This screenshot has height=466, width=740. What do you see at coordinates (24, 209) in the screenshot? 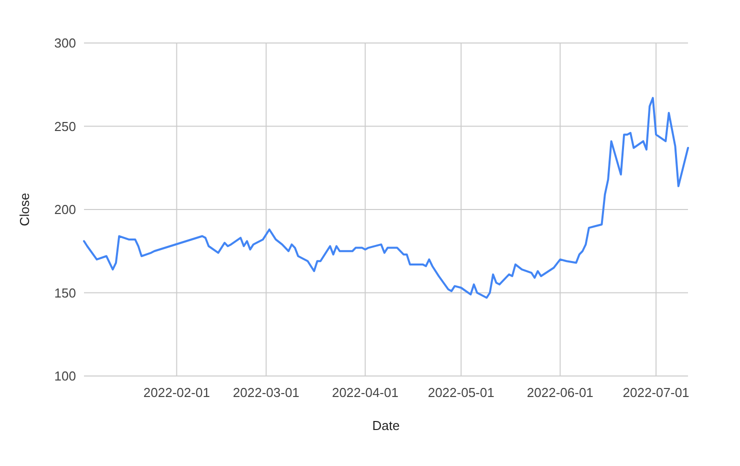
I see `y-axis-title: Close` at bounding box center [24, 209].